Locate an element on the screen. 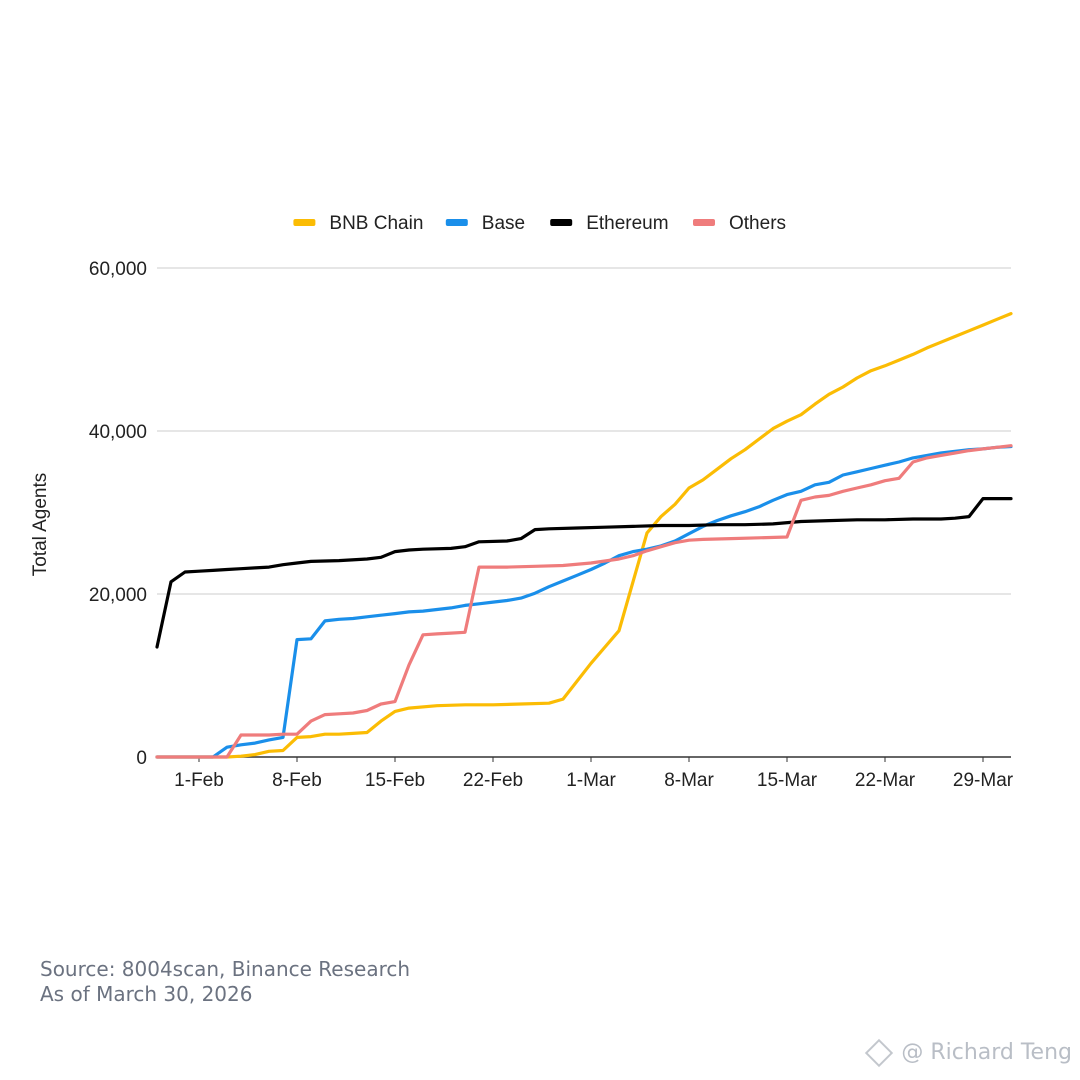 This screenshot has width=1080, height=1080. y-tick-label-20000: 20,000 is located at coordinates (118, 595).